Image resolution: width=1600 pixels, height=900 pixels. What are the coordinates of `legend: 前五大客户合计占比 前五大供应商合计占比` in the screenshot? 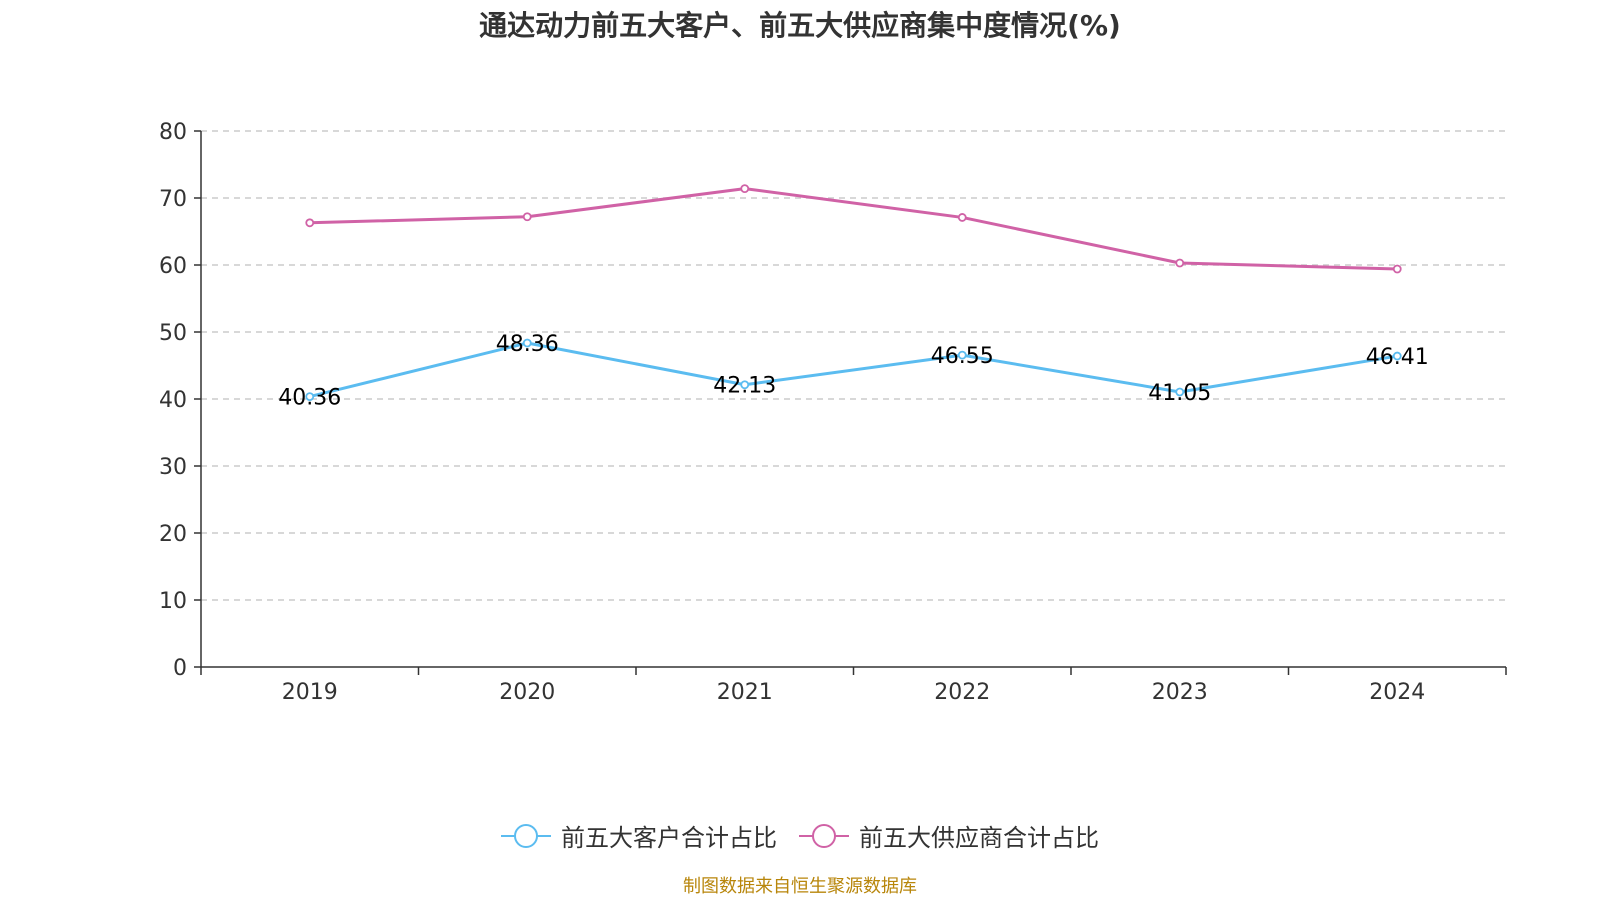 It's located at (800, 835).